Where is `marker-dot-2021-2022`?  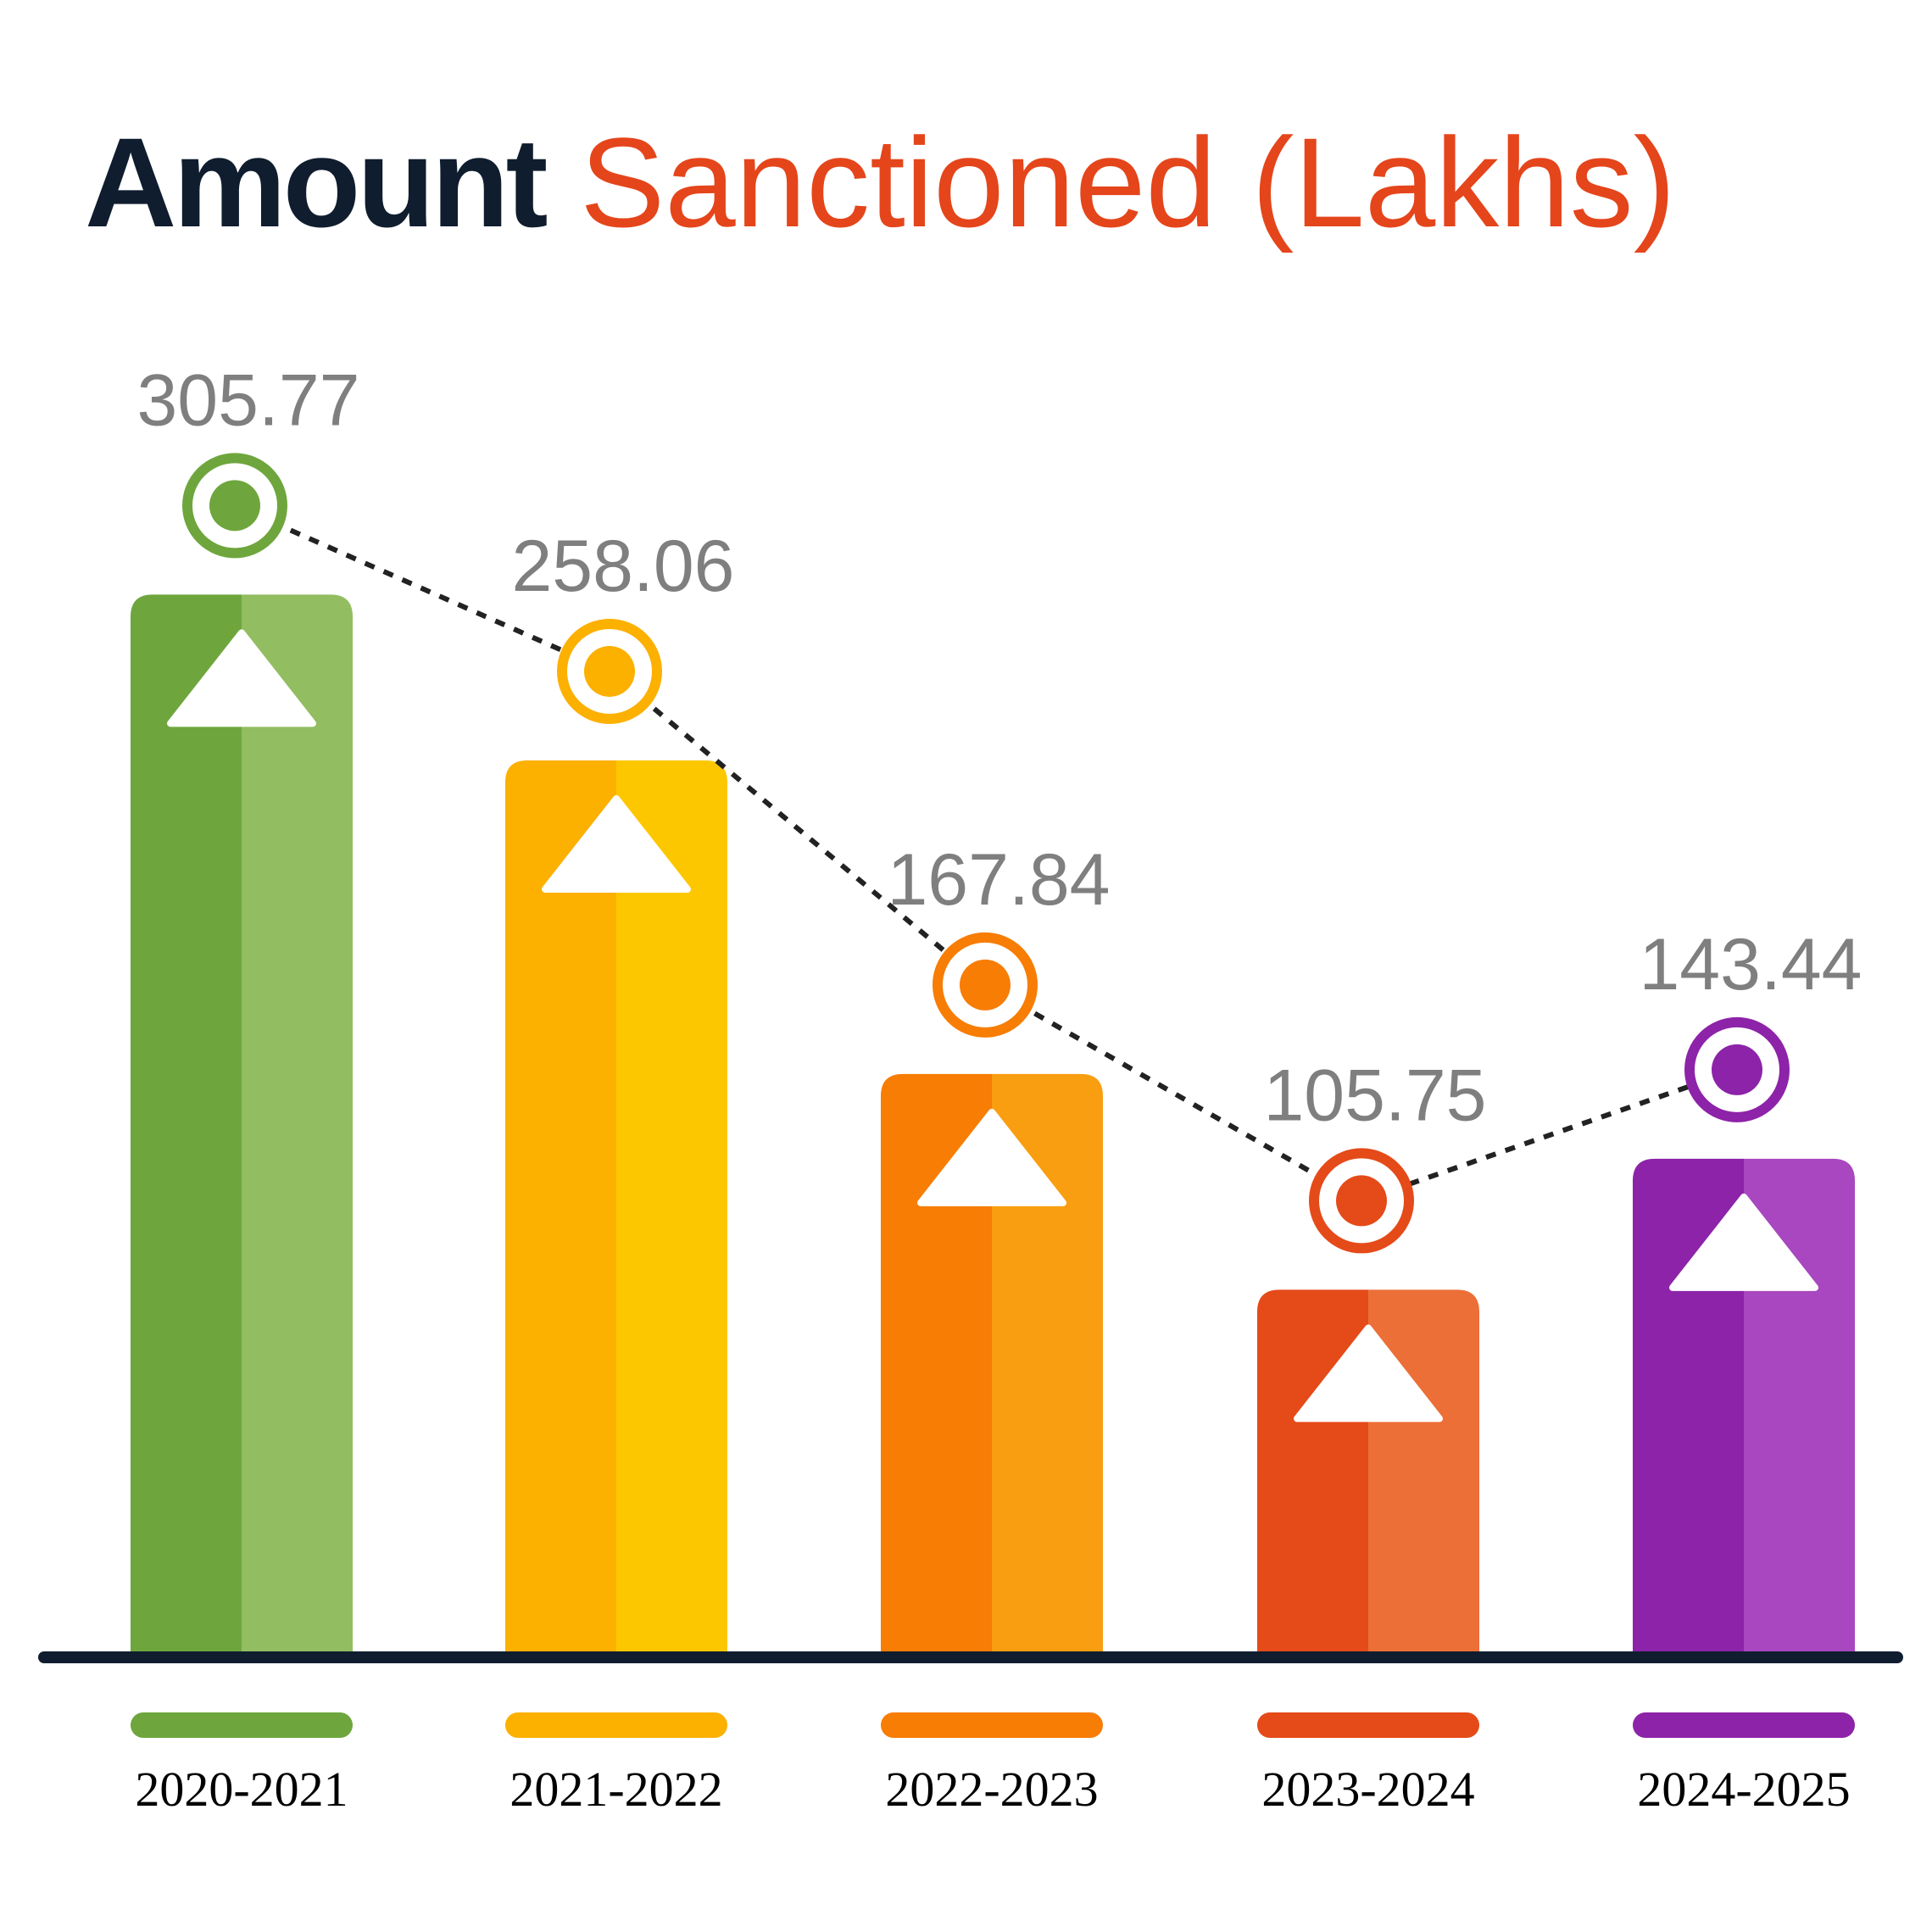 marker-dot-2021-2022 is located at coordinates (609, 671).